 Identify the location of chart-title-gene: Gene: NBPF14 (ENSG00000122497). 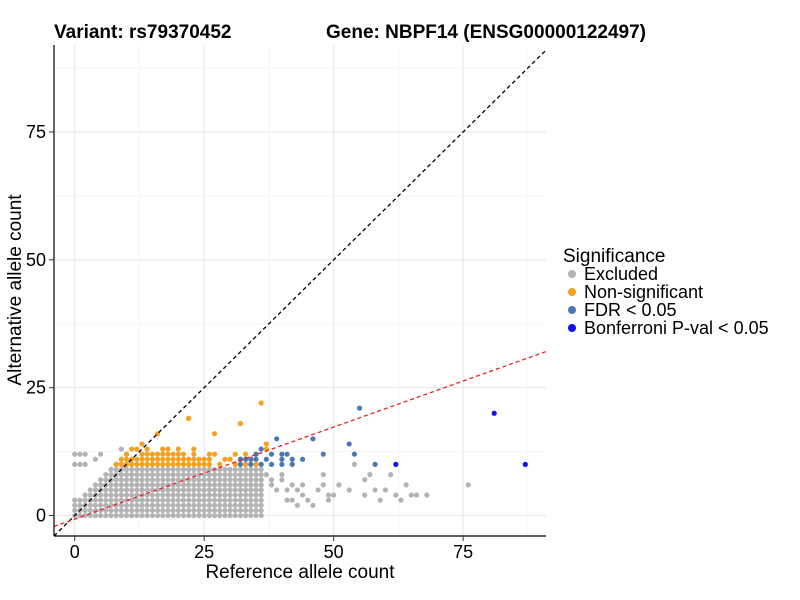
(486, 32).